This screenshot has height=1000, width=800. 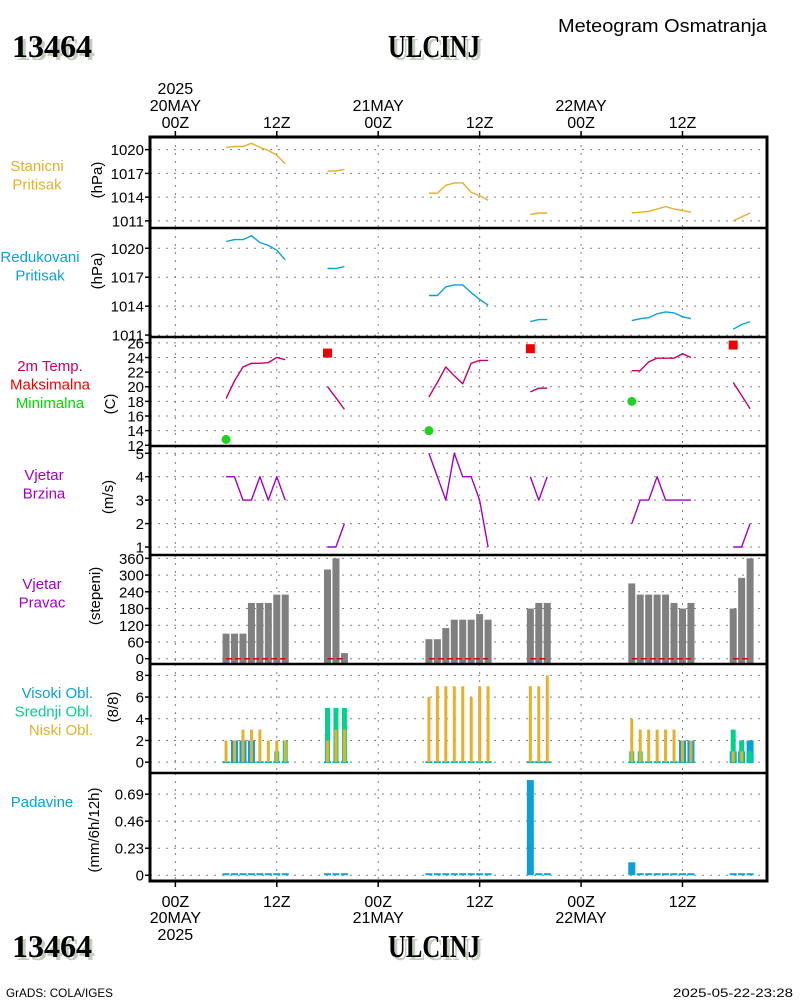 I want to click on footer: GrADS: COLA/IGES 2025-05-22-23:28, so click(x=399, y=993).